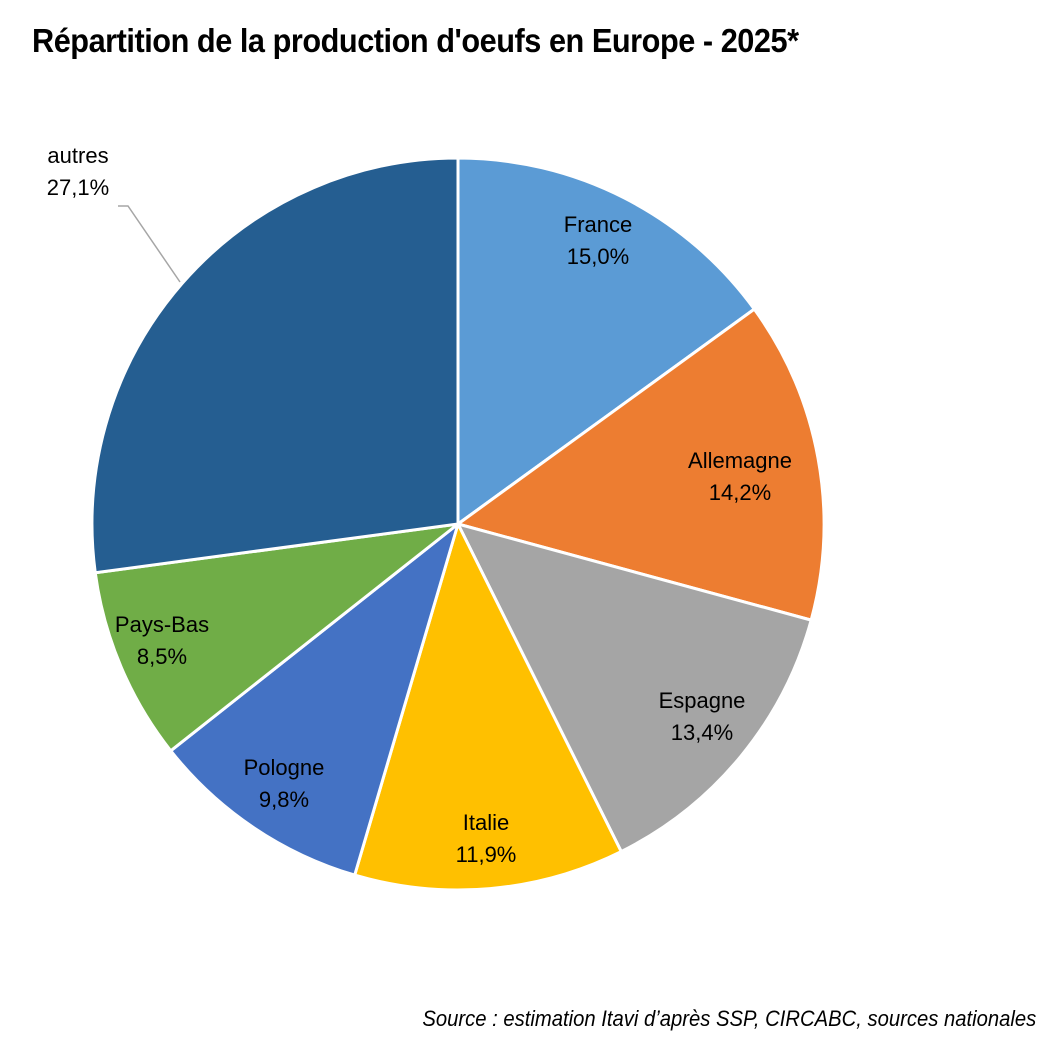 The width and height of the screenshot is (1052, 1040). Describe the element at coordinates (740, 492) in the screenshot. I see `slice-value-allemagne: 14,2%` at that location.